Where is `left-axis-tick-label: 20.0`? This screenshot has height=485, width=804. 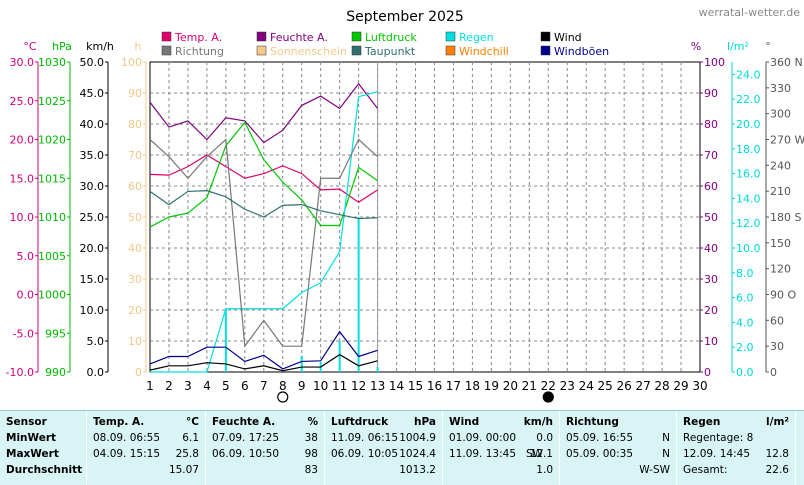
left-axis-tick-label: 20.0 is located at coordinates (22, 140).